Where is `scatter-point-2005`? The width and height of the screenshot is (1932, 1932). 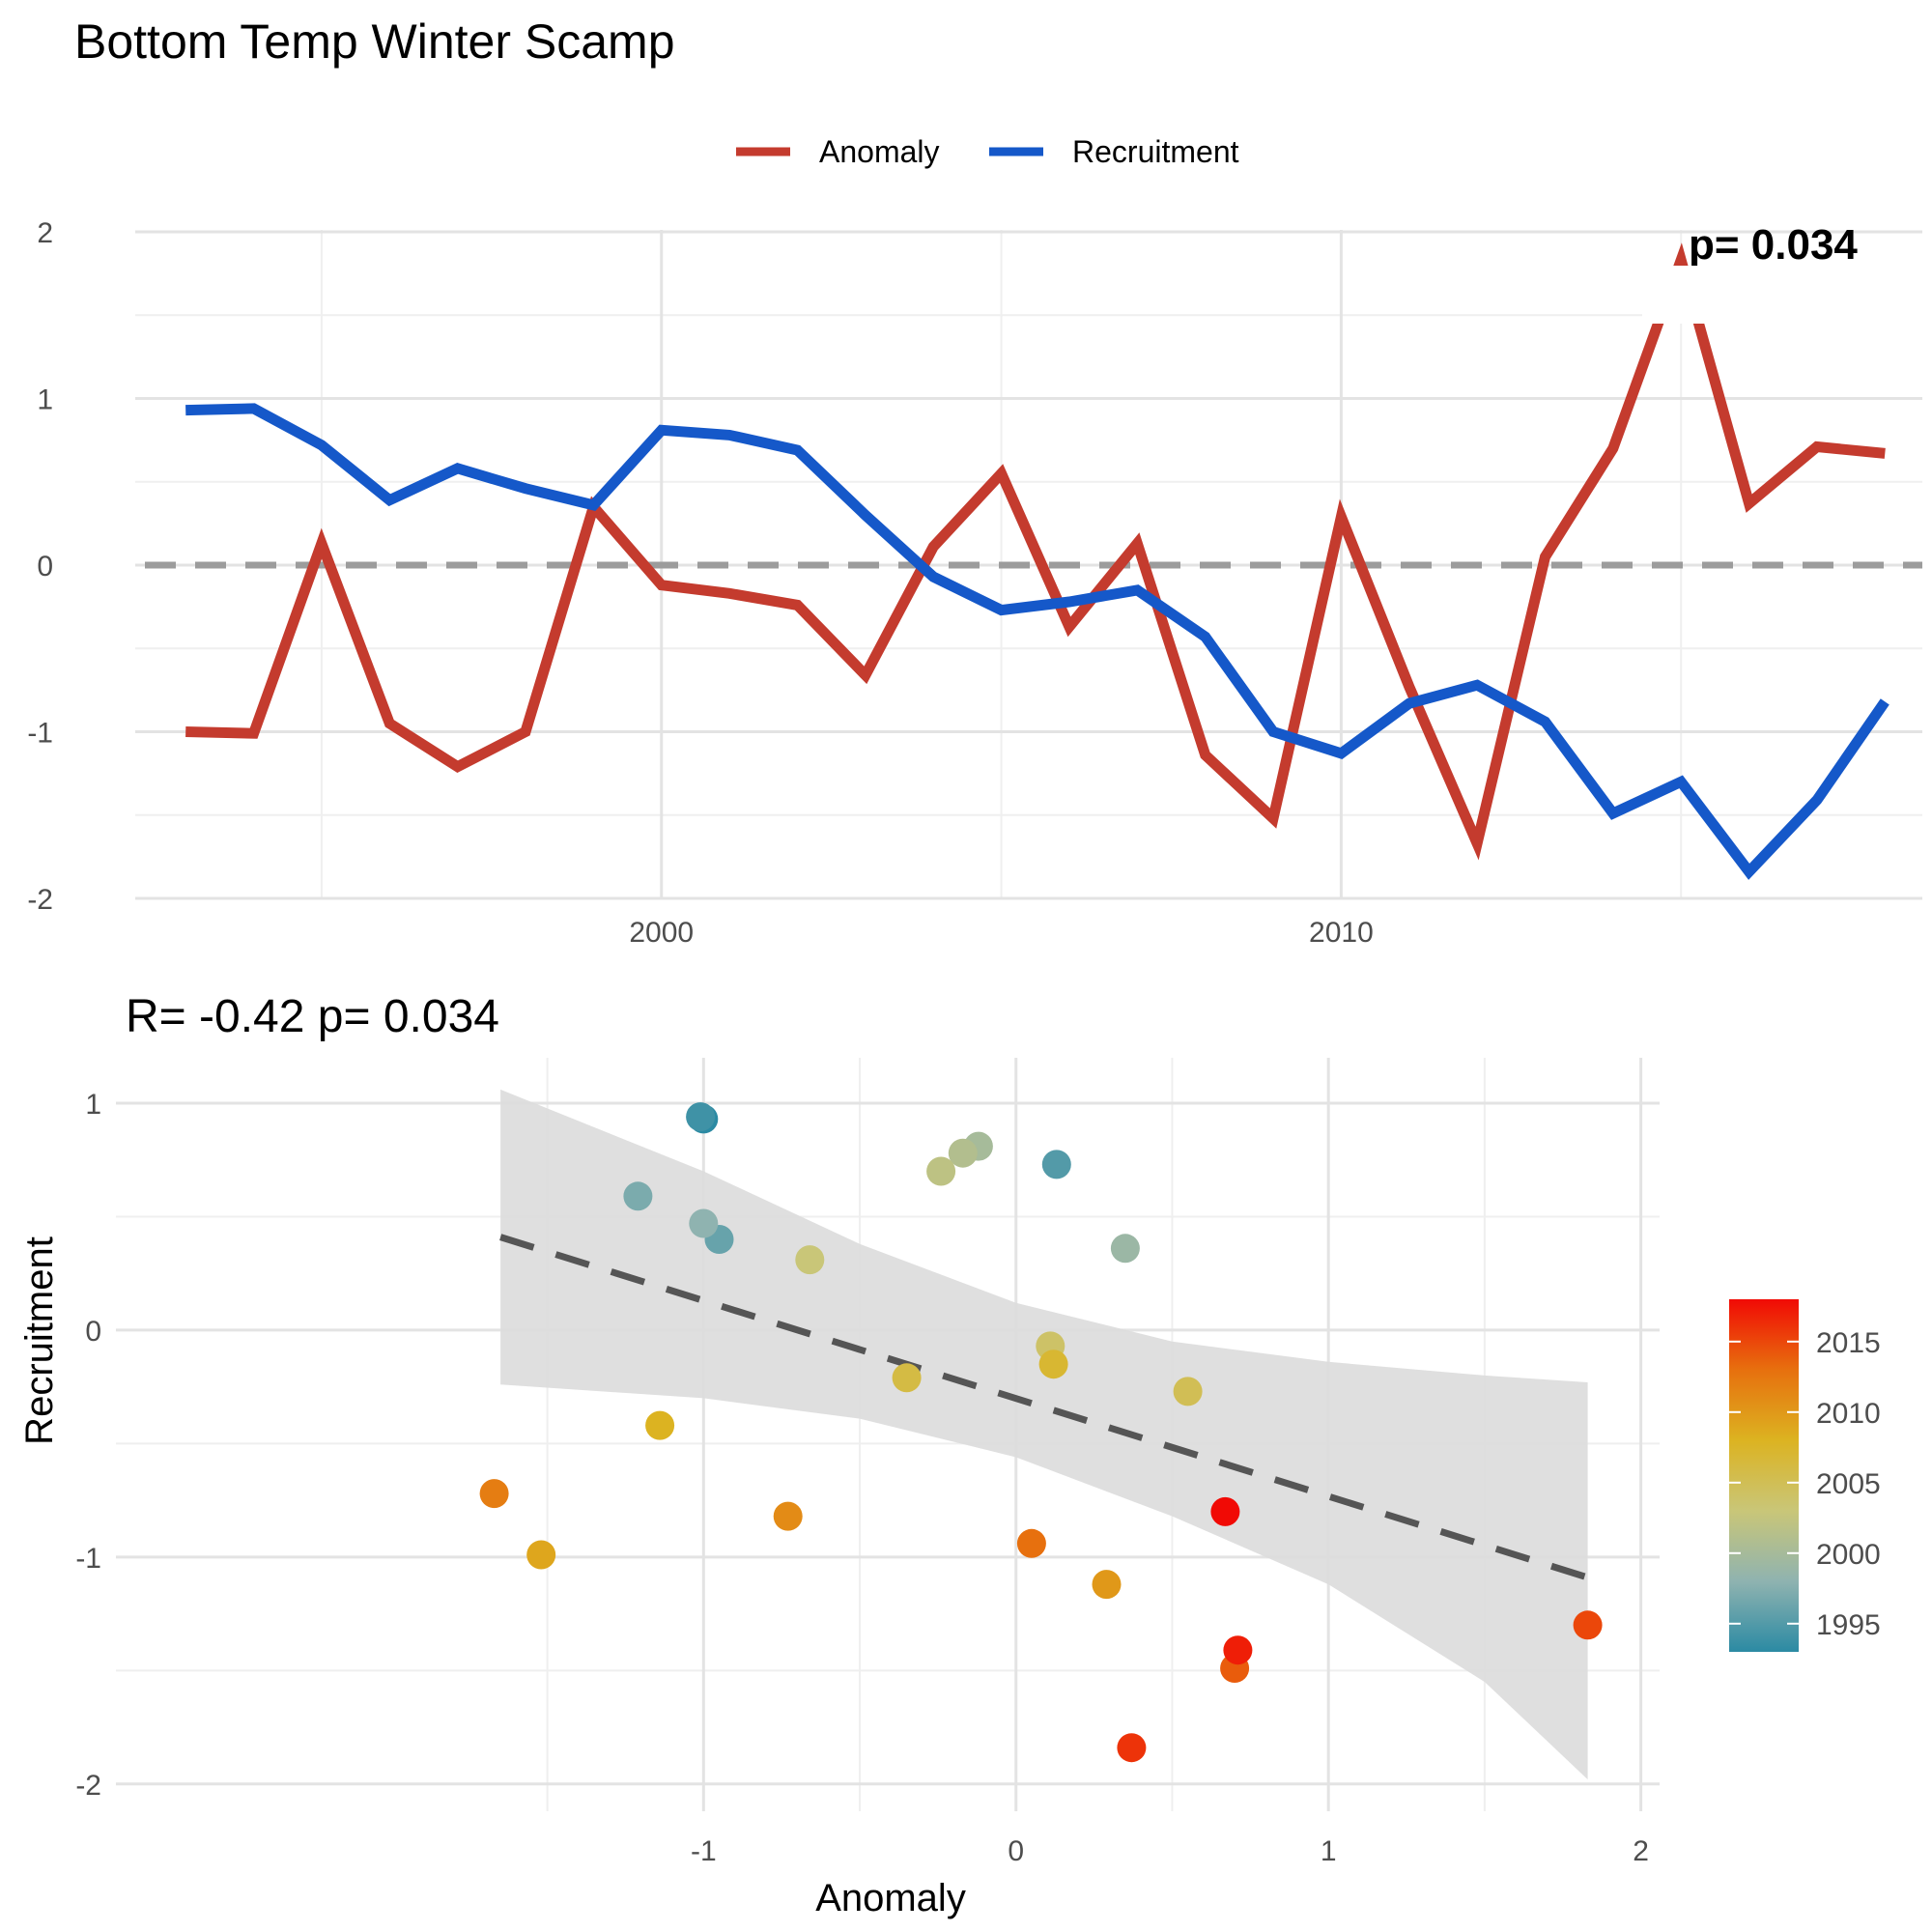 scatter-point-2005 is located at coordinates (1188, 1391).